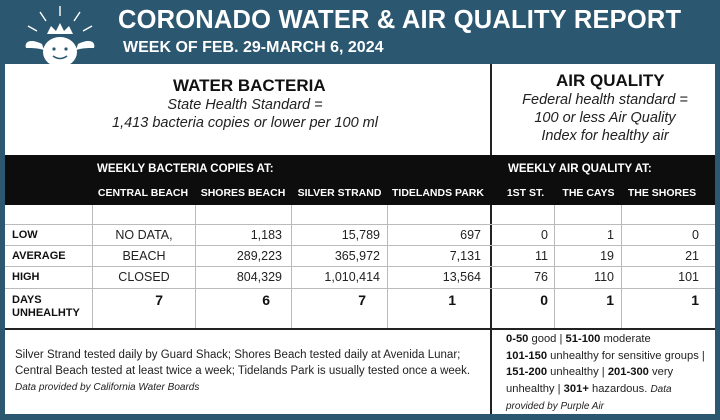 This screenshot has width=720, height=420. What do you see at coordinates (610, 80) in the screenshot?
I see `air-section-title: AIR QUALITY` at bounding box center [610, 80].